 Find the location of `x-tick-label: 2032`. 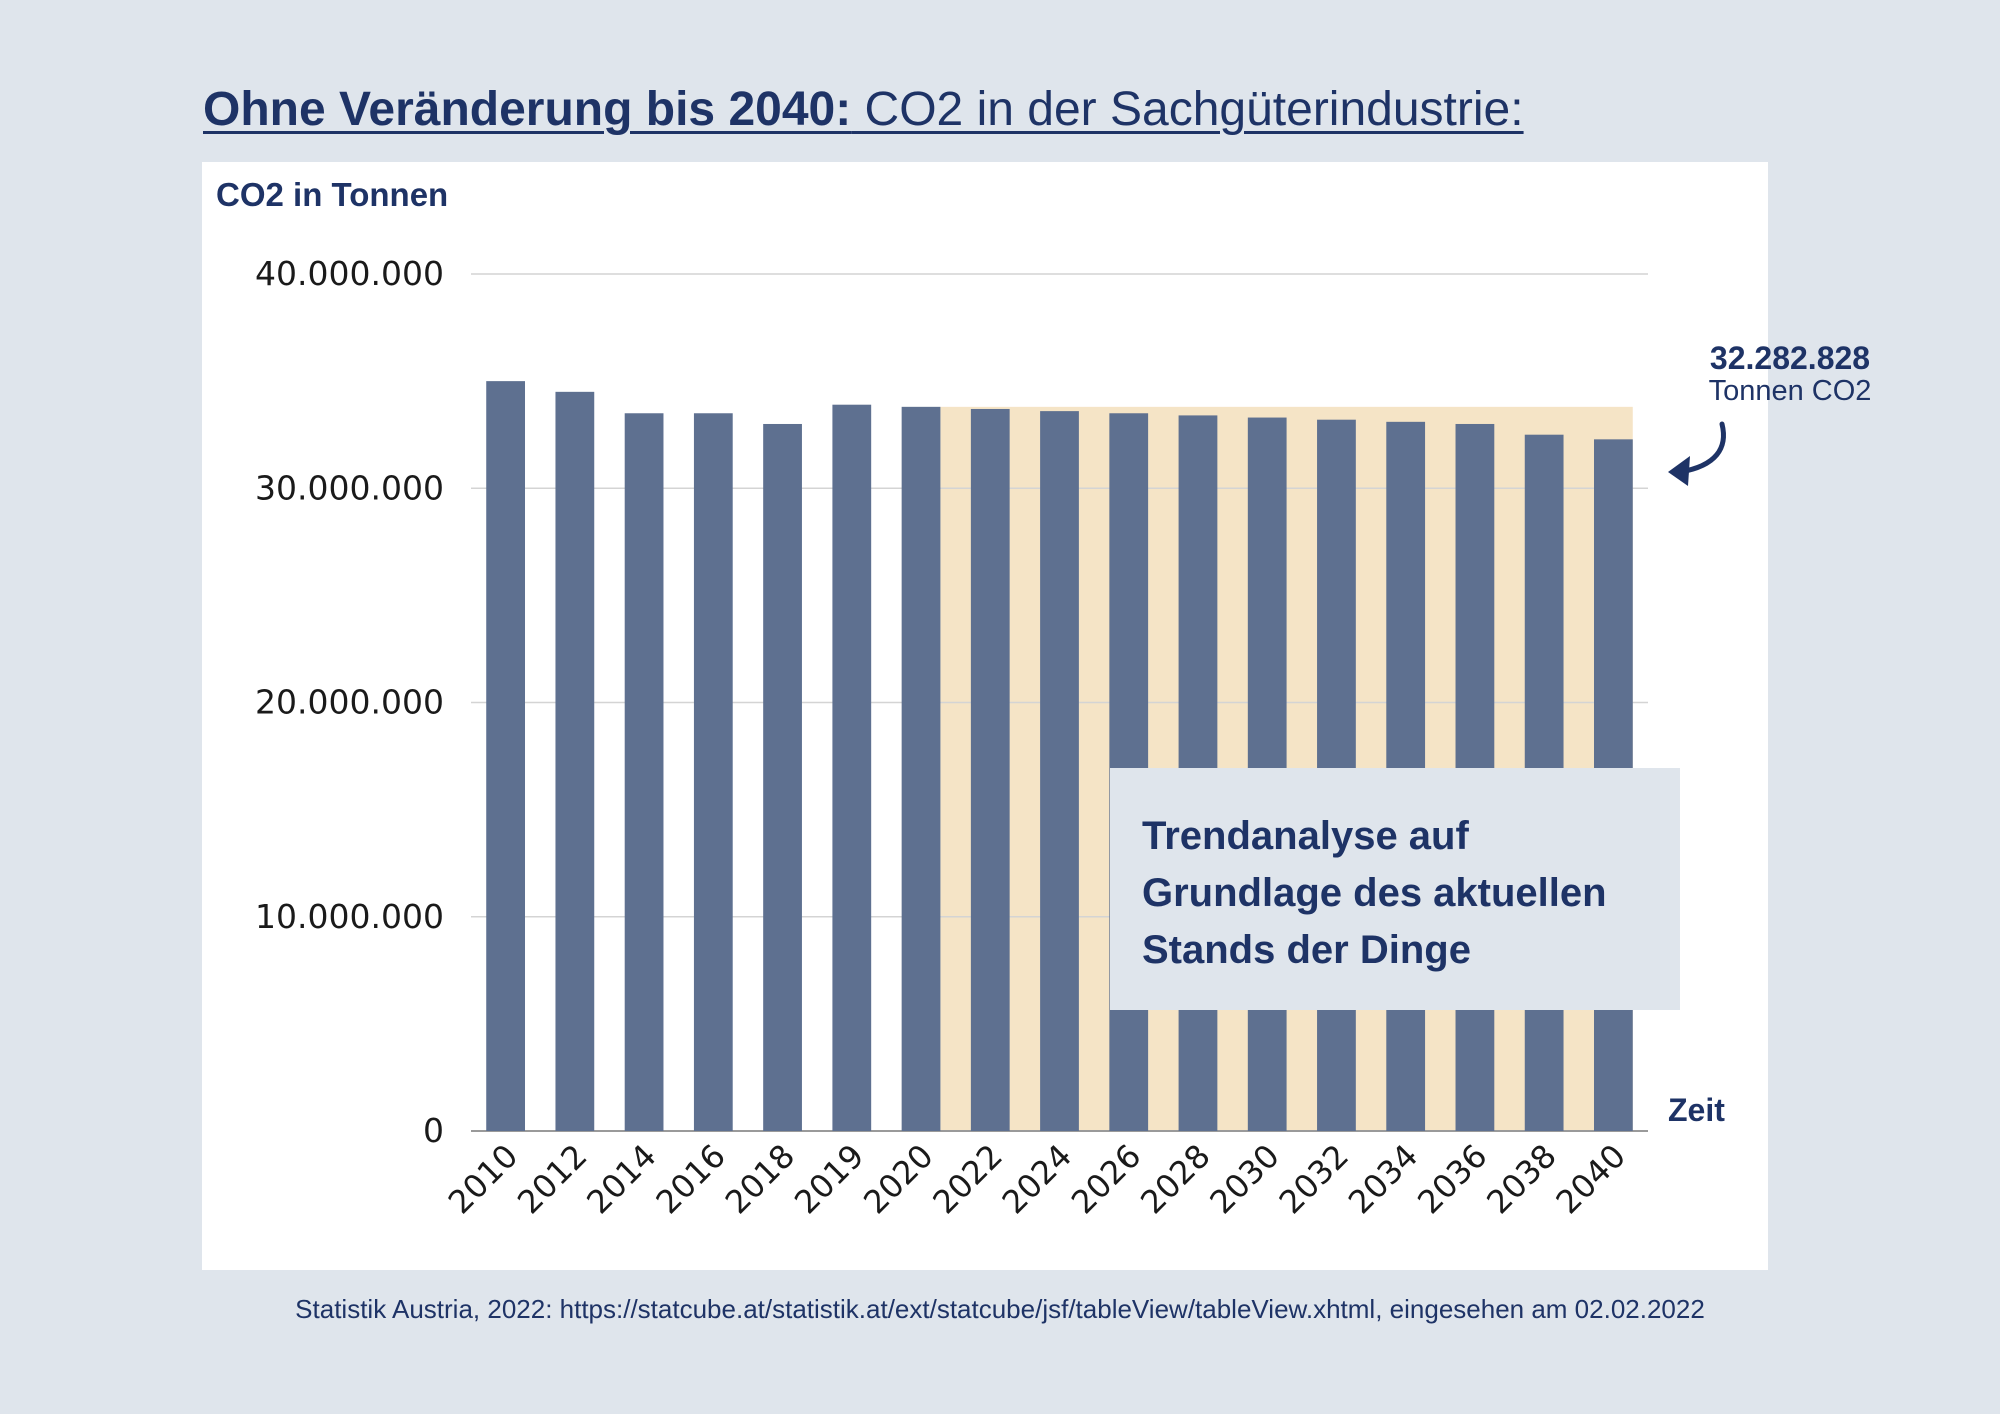

x-tick-label: 2032 is located at coordinates (1314, 1179).